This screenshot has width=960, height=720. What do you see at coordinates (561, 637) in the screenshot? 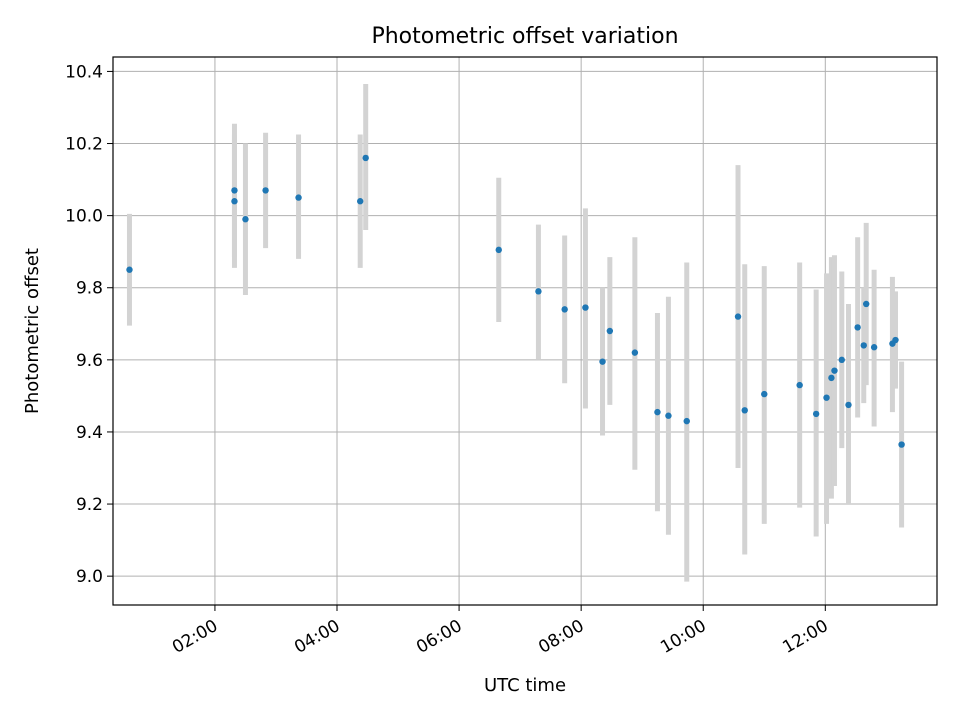
I see `x-tick-label: 08:00` at bounding box center [561, 637].